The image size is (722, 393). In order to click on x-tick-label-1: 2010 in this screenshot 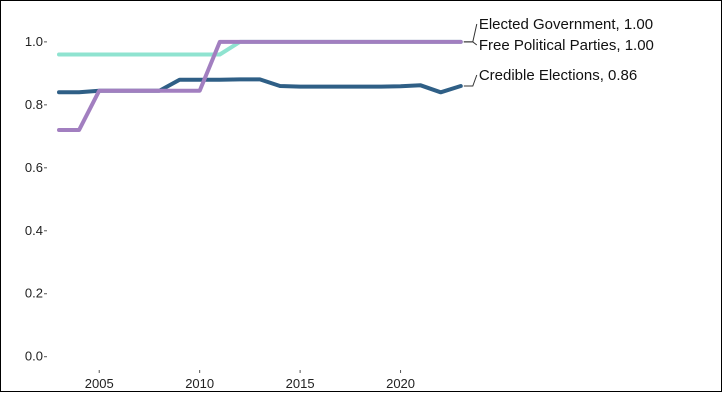, I will do `click(199, 383)`.